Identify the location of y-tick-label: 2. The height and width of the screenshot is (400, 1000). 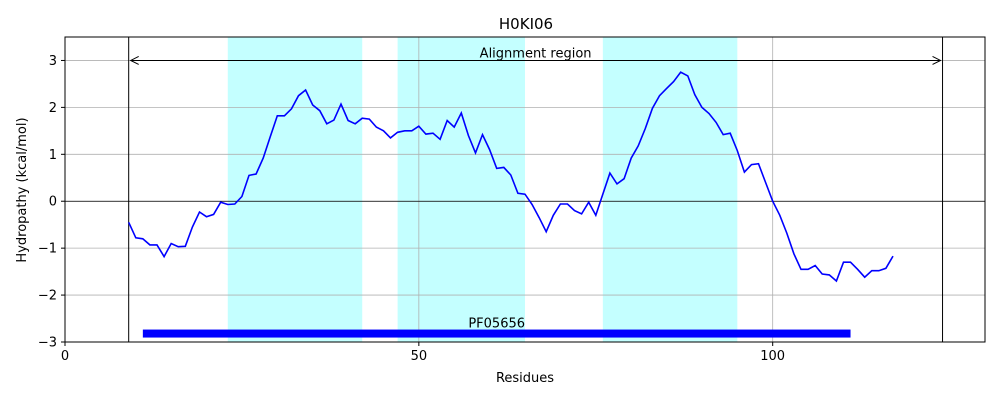
(53, 108).